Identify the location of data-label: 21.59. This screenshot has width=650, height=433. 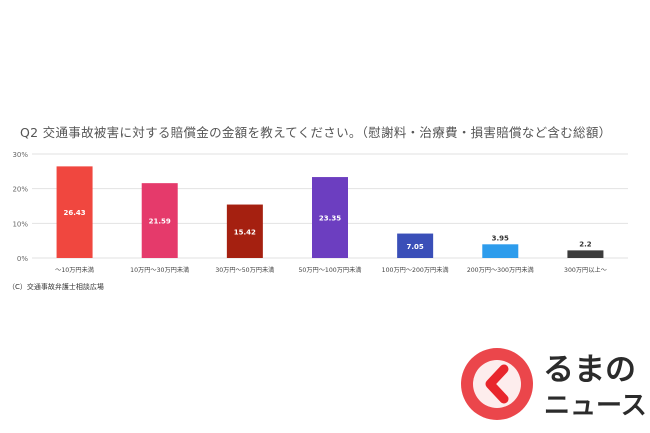
(160, 222).